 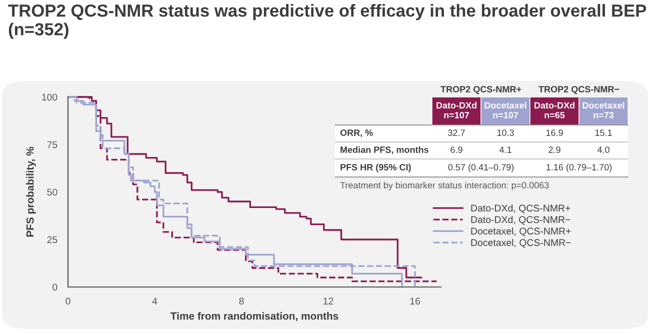 I want to click on annotation: Dato-DXd n=107, so click(x=456, y=110).